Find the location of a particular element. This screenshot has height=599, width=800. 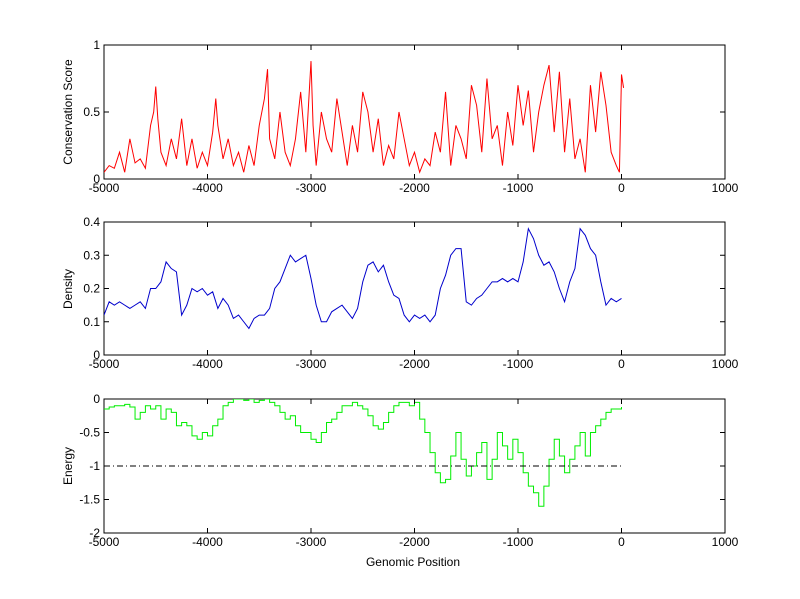

density-xtick-label: -4000 is located at coordinates (207, 364).